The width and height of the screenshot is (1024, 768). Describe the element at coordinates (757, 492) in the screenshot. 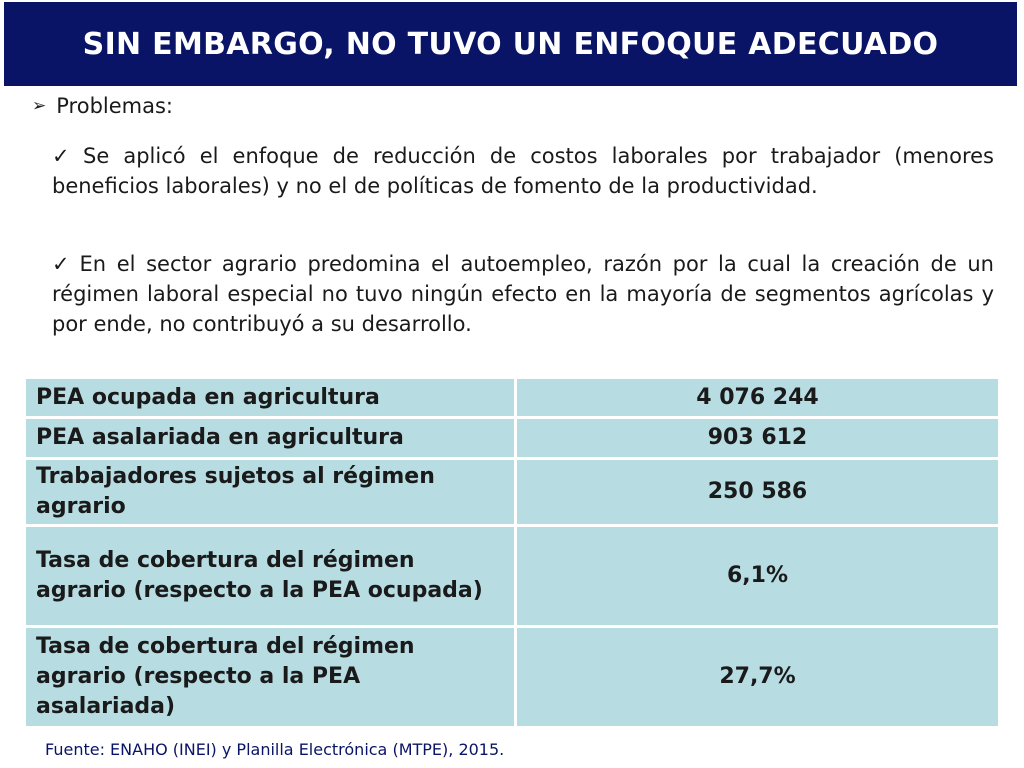

I see `row-value: 250 586` at that location.